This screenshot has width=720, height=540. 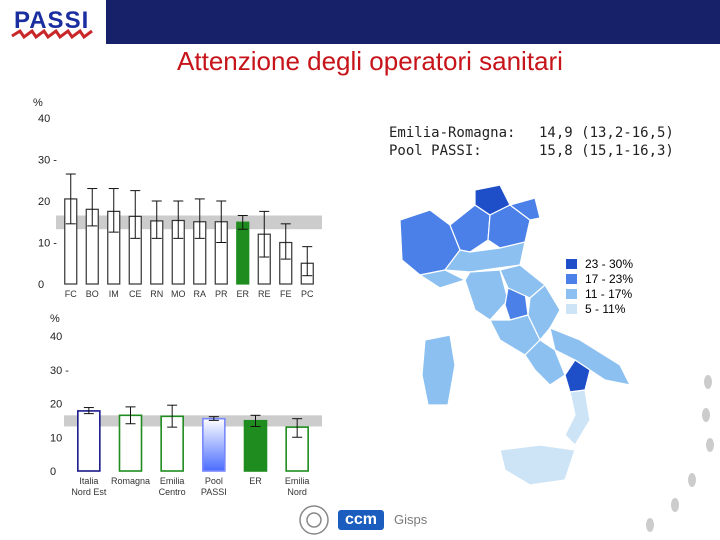 I want to click on legend-item: 5 - 11%, so click(x=621, y=308).